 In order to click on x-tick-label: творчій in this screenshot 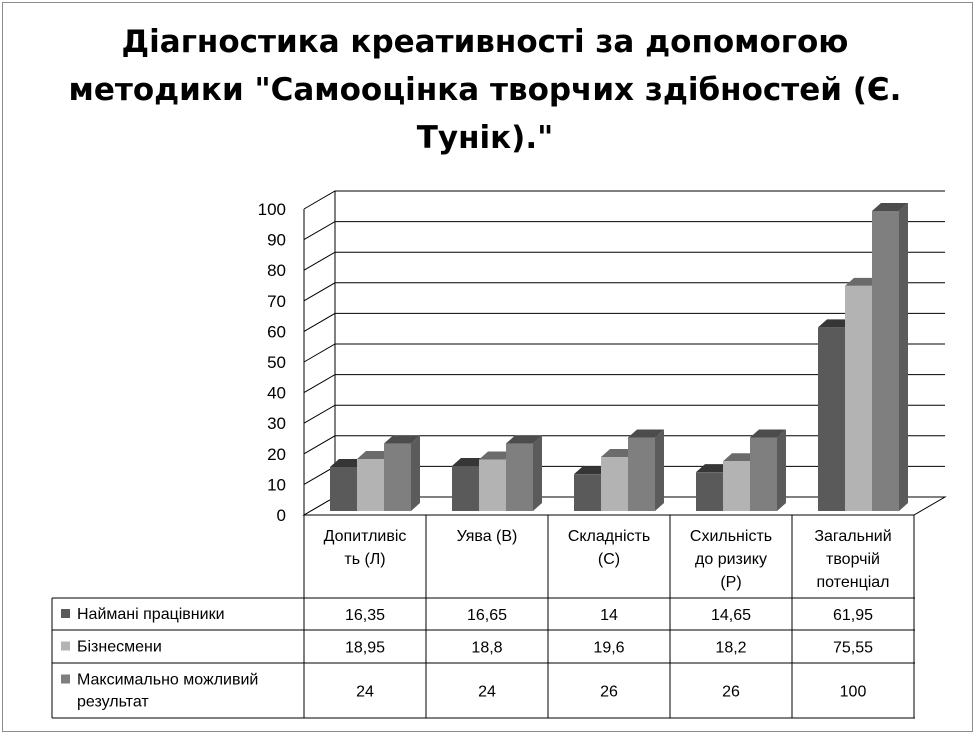, I will do `click(853, 559)`.